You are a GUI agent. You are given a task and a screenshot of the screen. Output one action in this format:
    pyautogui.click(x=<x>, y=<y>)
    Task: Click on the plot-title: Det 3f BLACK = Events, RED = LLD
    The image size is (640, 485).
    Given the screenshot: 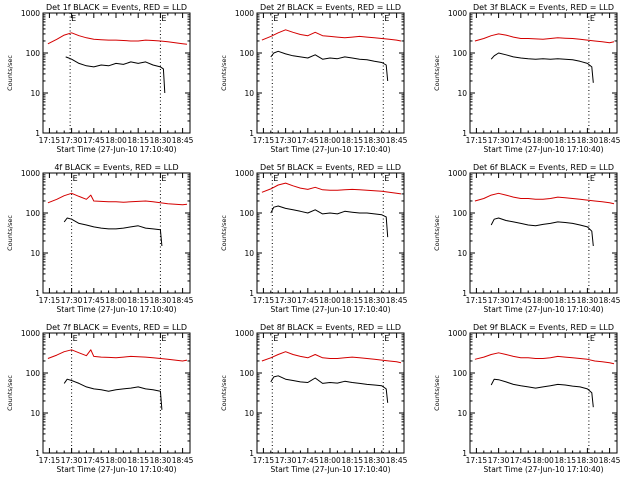 What is the action you would take?
    pyautogui.click(x=543, y=7)
    